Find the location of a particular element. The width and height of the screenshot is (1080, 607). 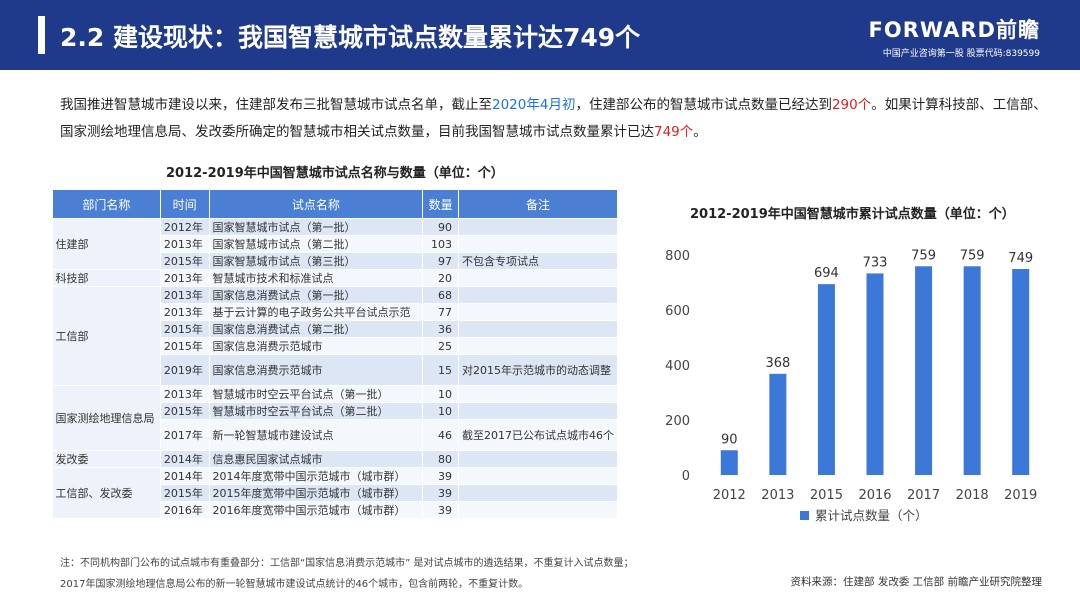

x-tick-label: 2017 is located at coordinates (923, 495).